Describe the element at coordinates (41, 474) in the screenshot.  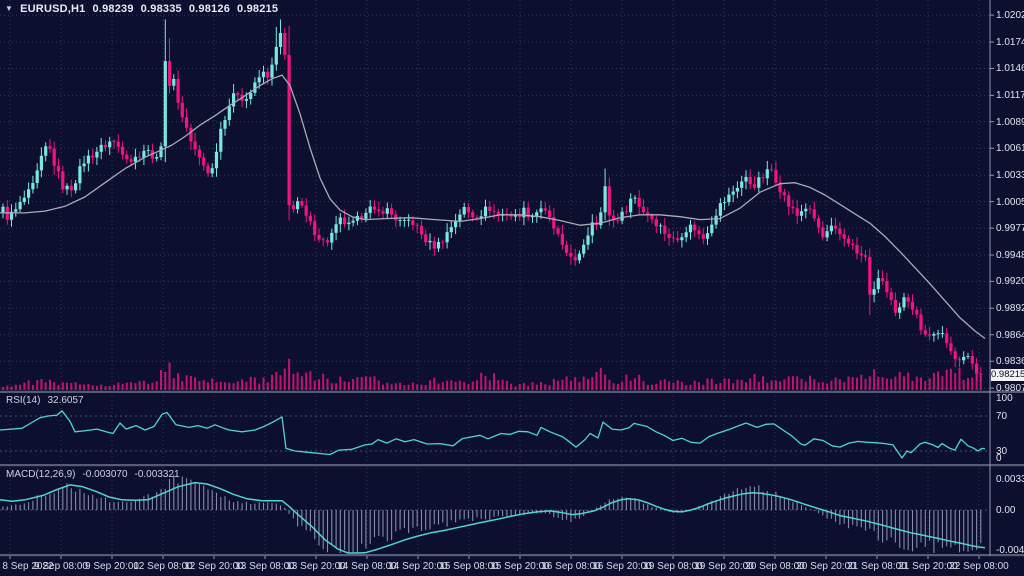
I see `macd-name: MACD(12,26,9)` at that location.